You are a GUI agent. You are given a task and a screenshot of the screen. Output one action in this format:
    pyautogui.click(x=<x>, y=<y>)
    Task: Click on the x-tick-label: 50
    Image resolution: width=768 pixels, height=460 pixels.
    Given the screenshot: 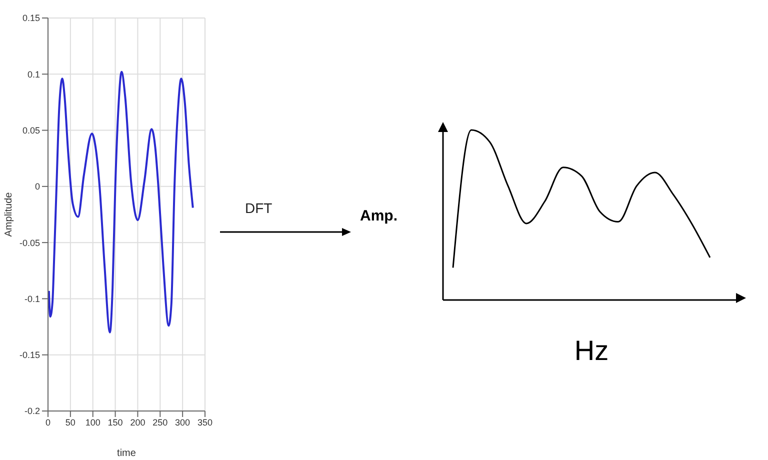 What is the action you would take?
    pyautogui.click(x=70, y=422)
    